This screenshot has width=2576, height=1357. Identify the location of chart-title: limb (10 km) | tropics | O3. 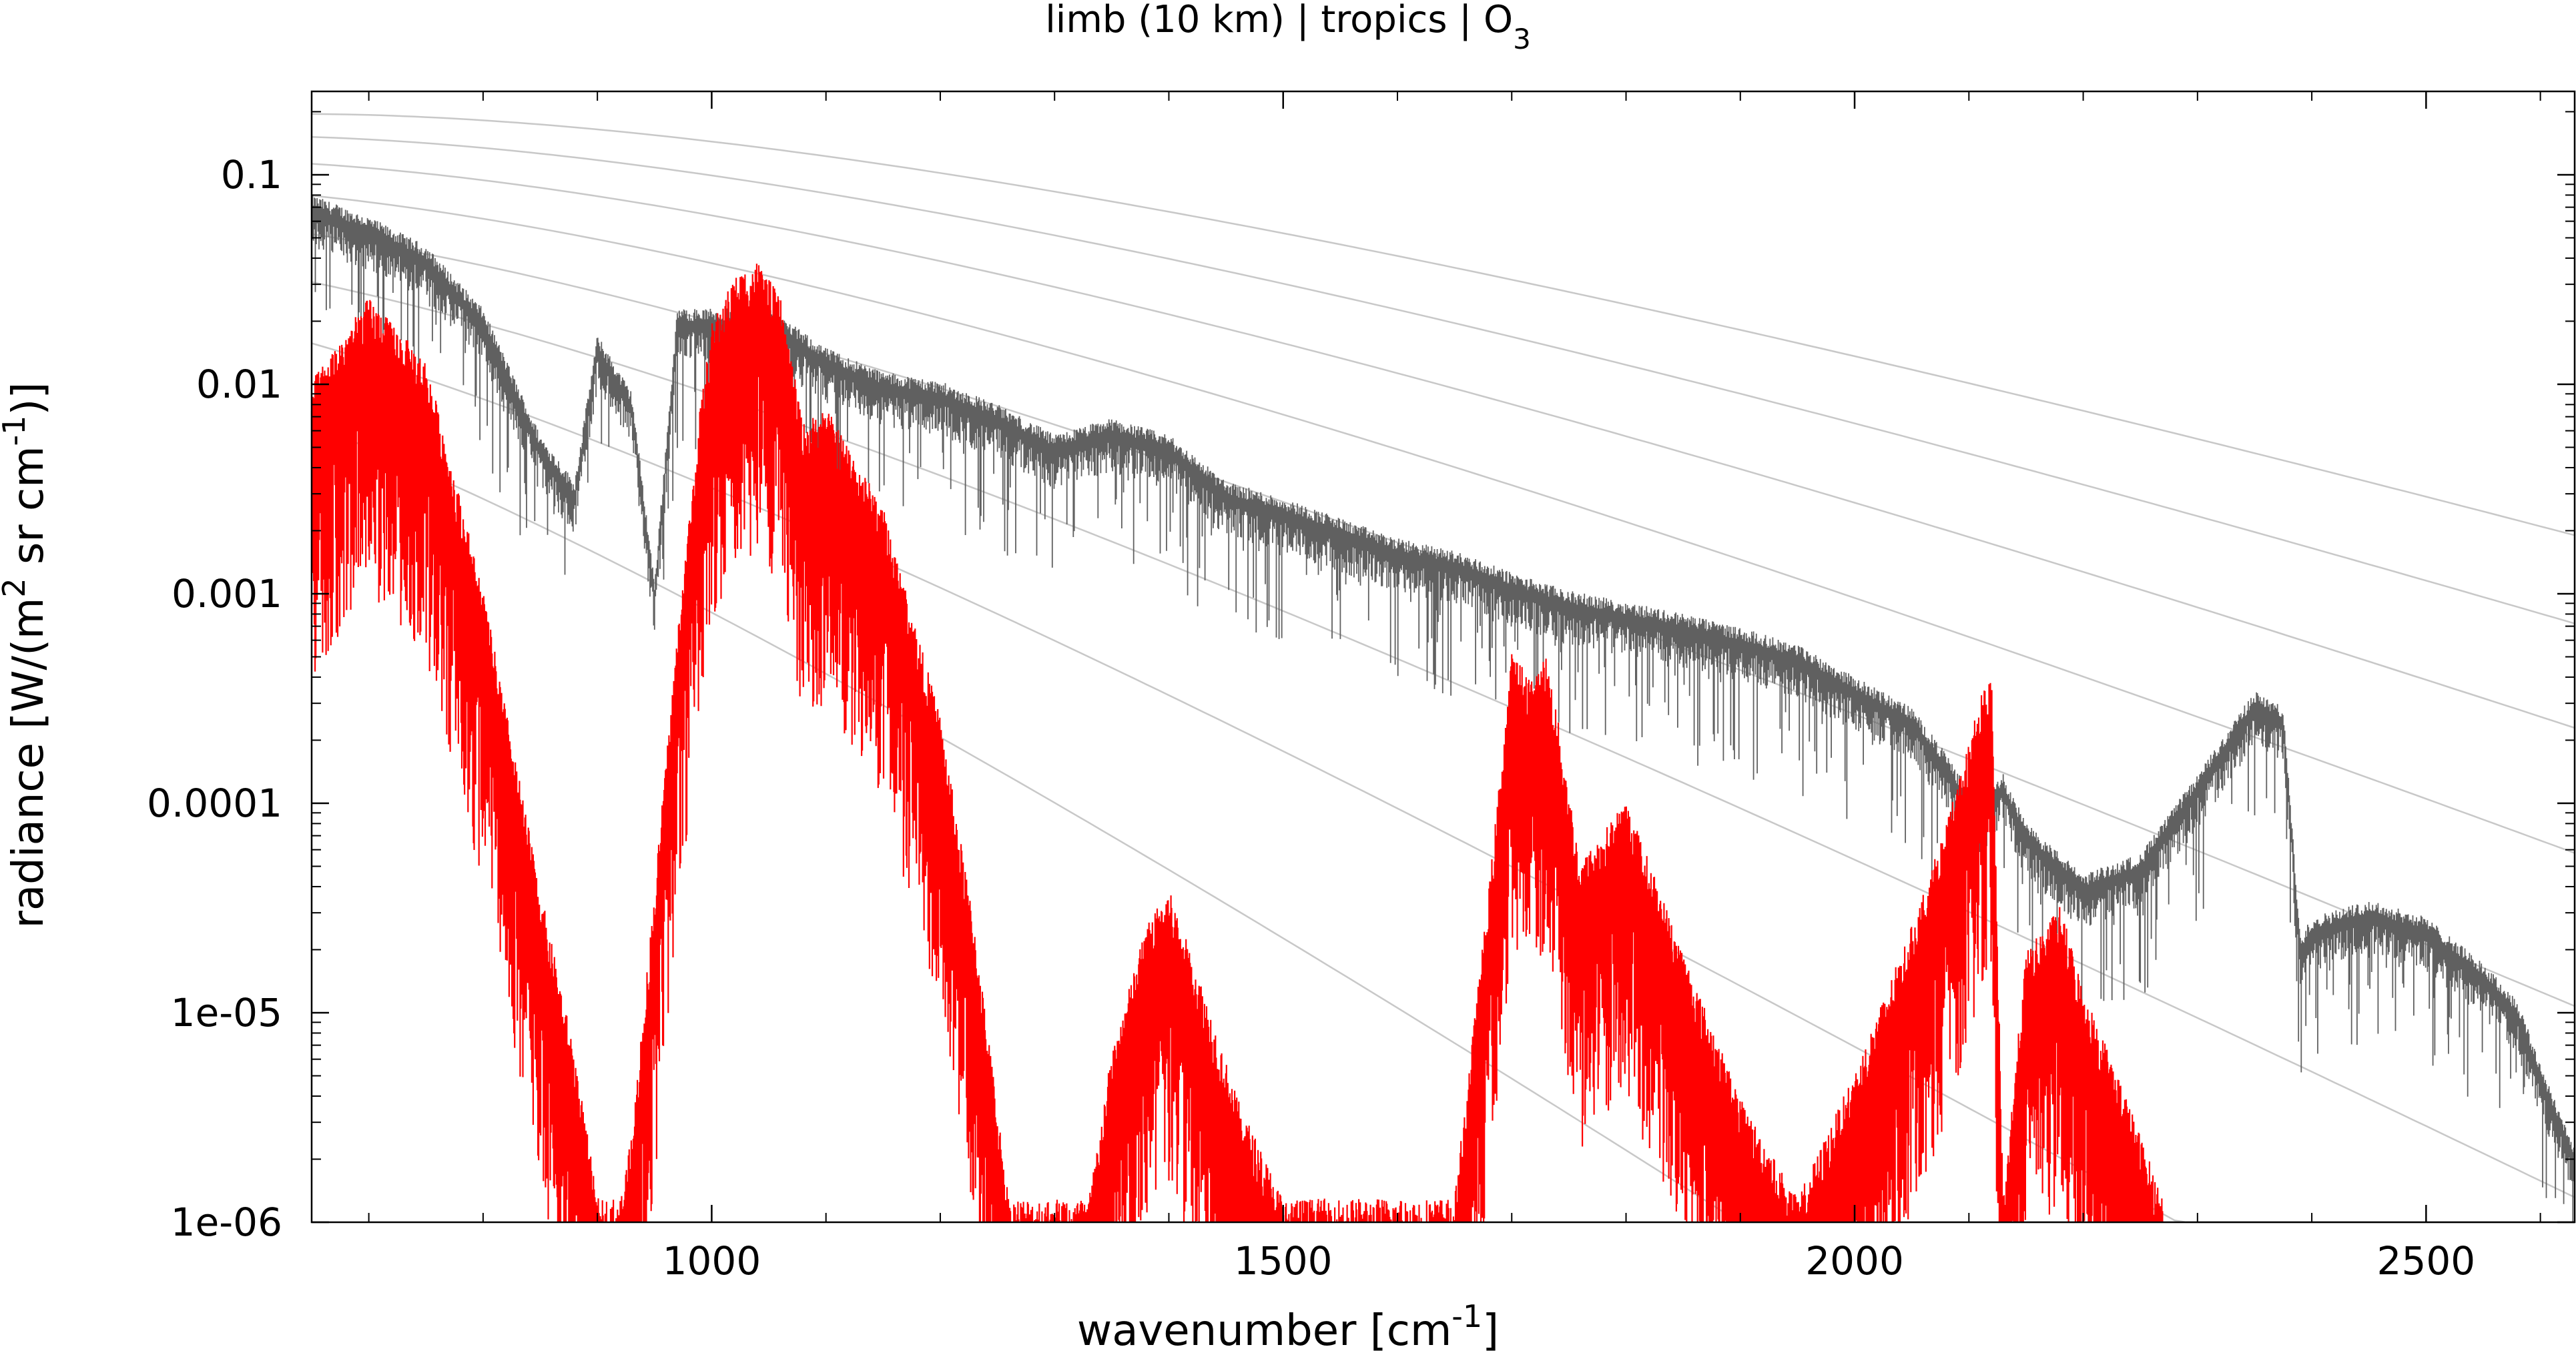
(1288, 27).